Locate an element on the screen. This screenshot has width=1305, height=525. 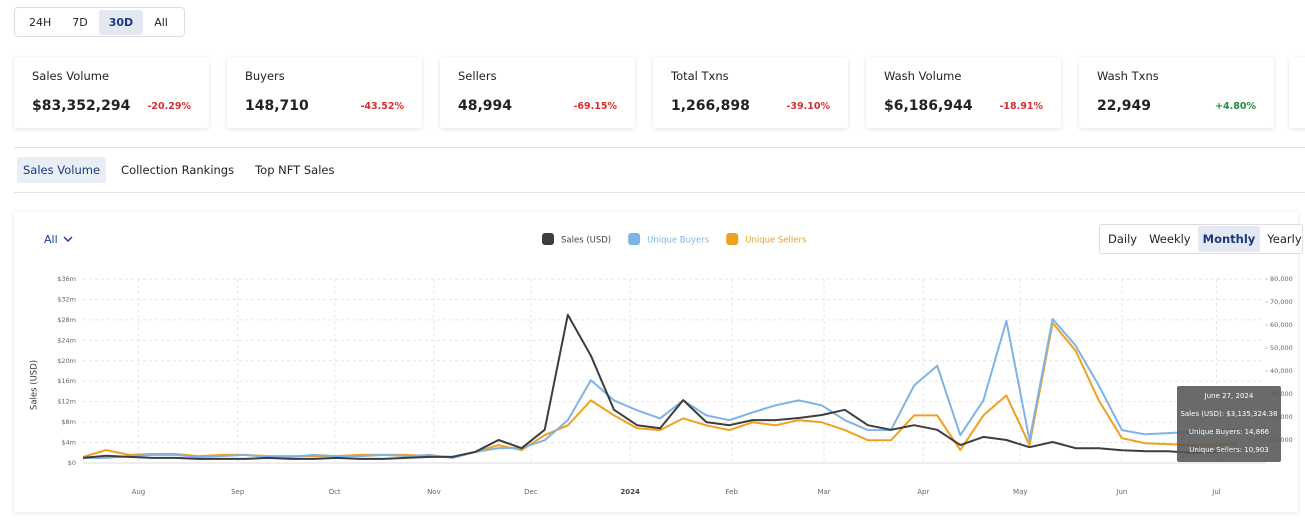
tooltip-title: June 27, 2024 is located at coordinates (1229, 396).